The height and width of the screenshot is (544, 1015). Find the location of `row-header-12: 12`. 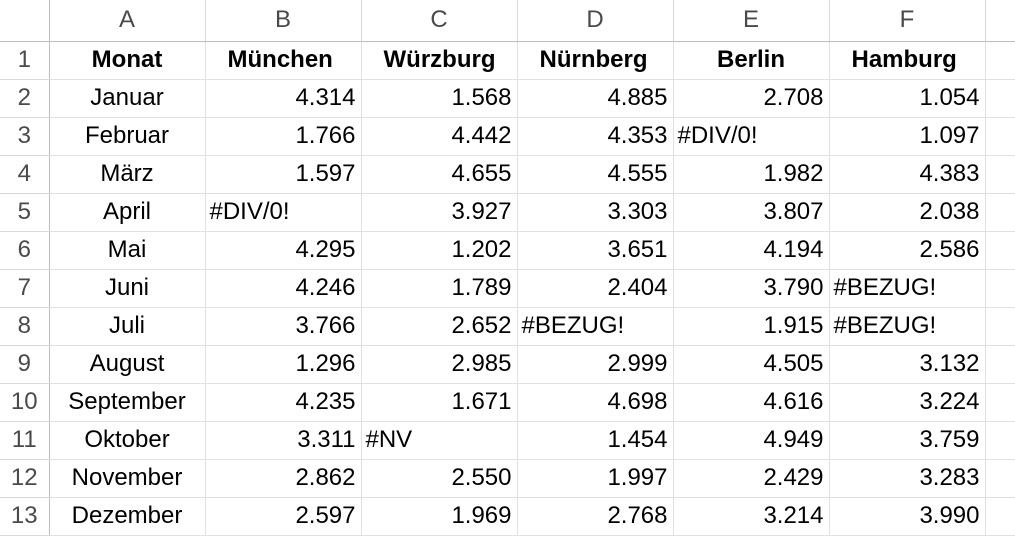

row-header-12: 12 is located at coordinates (25, 478).